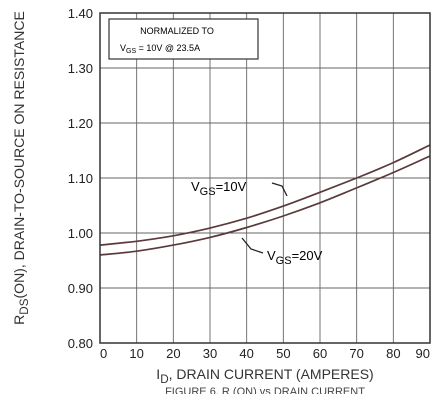  I want to click on annotation-box: NORMALIZED TO VGS = 10V @ 23.5A, so click(183, 39).